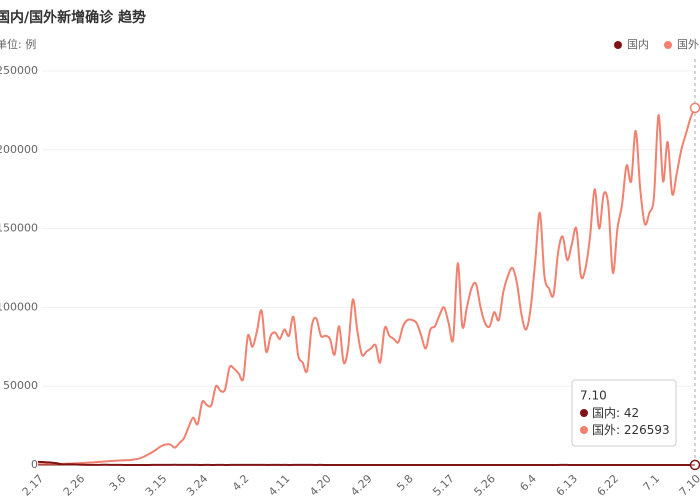 This screenshot has width=700, height=500. Describe the element at coordinates (694, 108) in the screenshot. I see `hover-point` at that location.